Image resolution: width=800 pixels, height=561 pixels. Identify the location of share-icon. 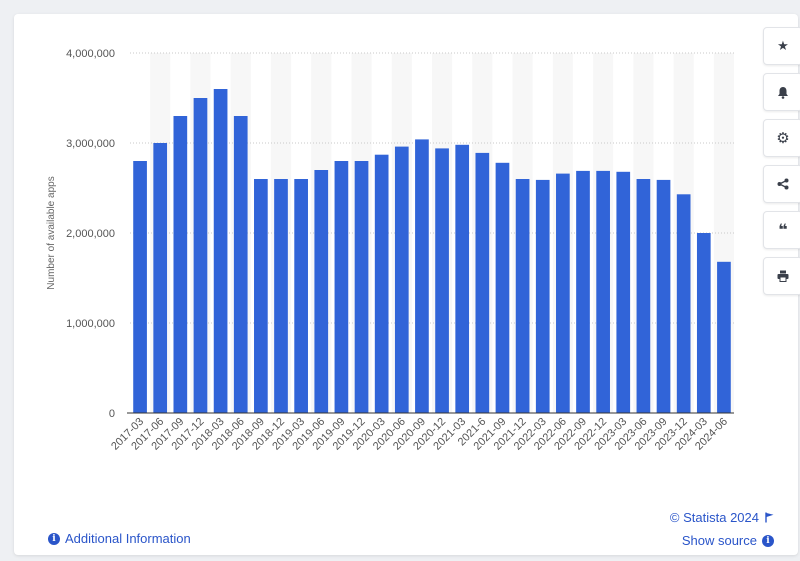
(783, 184).